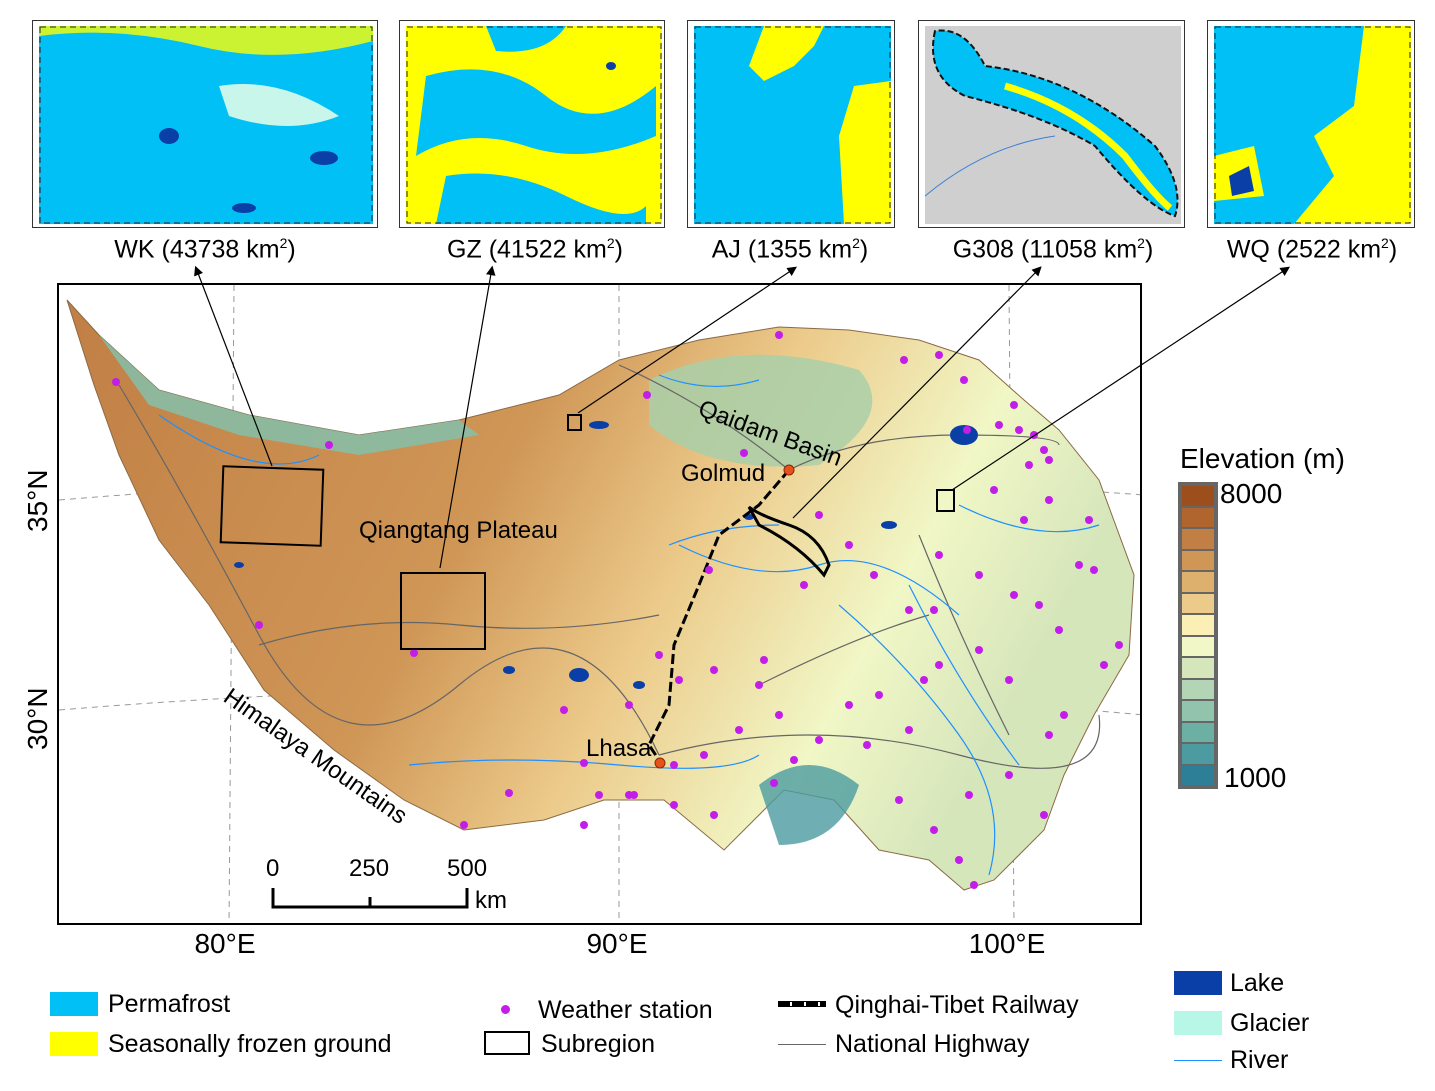 This screenshot has height=1091, width=1435. What do you see at coordinates (792, 125) in the screenshot?
I see `inset-aj-map` at bounding box center [792, 125].